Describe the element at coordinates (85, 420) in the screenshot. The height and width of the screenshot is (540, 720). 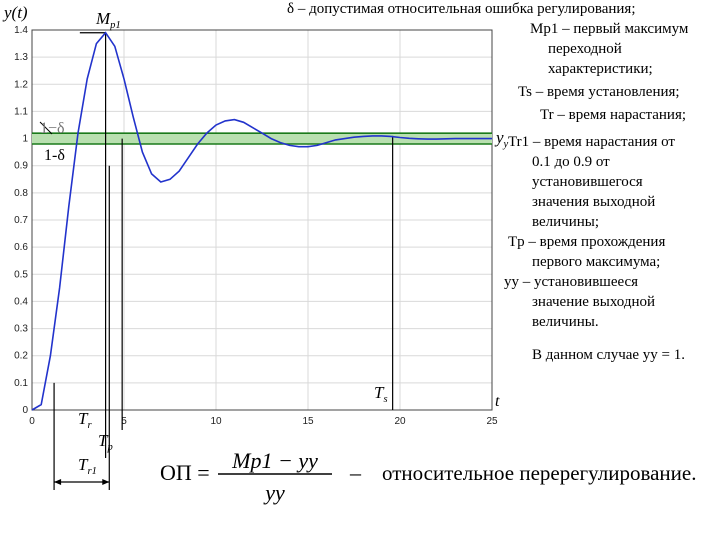
I see `tr-label: Tr` at that location.